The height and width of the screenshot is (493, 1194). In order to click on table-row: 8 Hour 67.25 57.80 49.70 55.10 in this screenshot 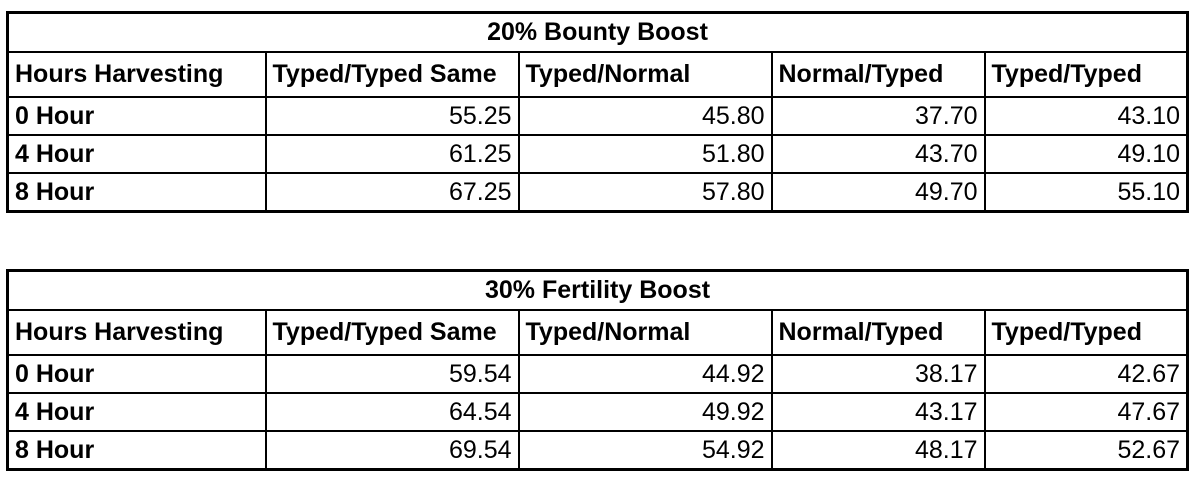, I will do `click(597, 192)`.